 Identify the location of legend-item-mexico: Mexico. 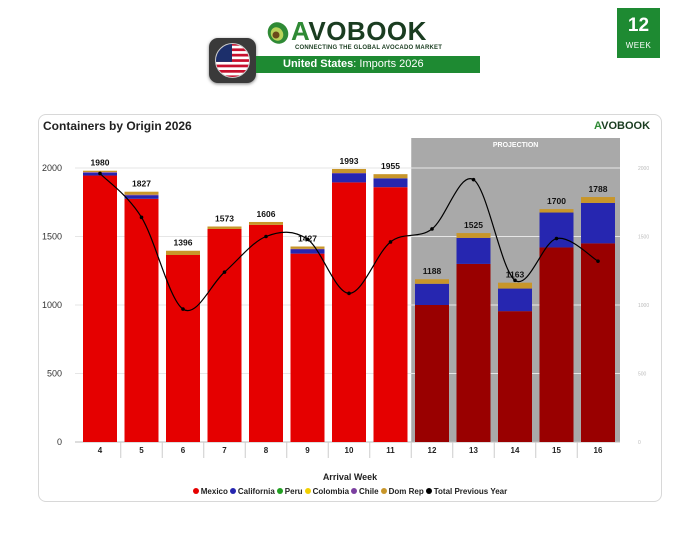
(210, 491).